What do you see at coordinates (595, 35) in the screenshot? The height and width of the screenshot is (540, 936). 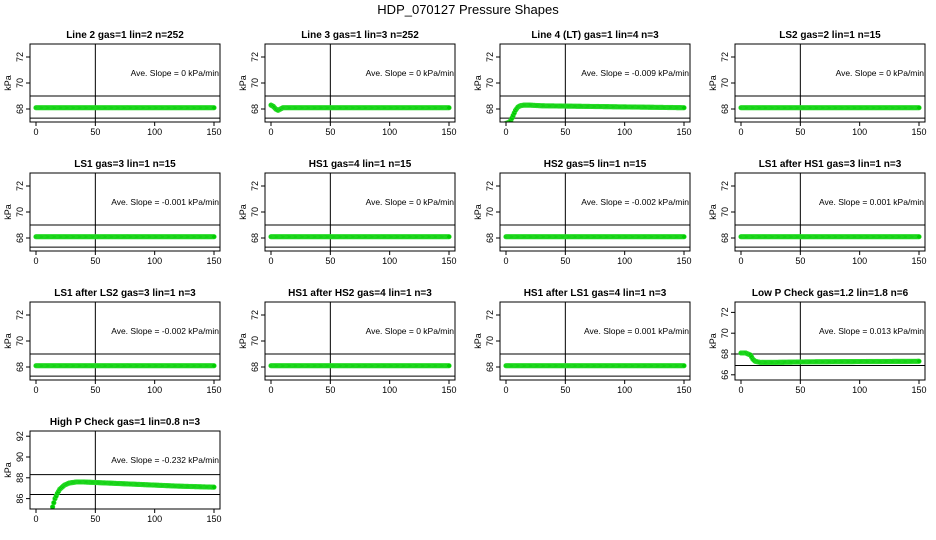 I see `subplot-title: Line 4 (LT) gas=1 lin=4 n=3` at bounding box center [595, 35].